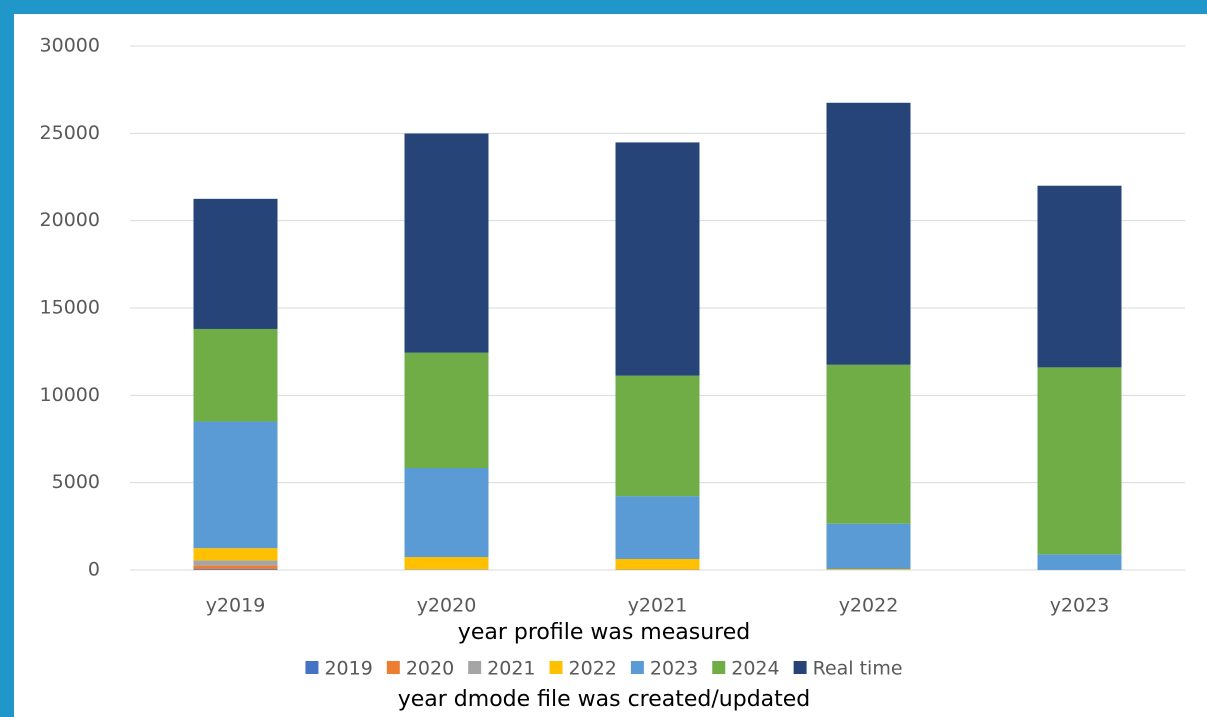 This screenshot has width=1207, height=717. I want to click on y-tick-label: 5000, so click(76, 482).